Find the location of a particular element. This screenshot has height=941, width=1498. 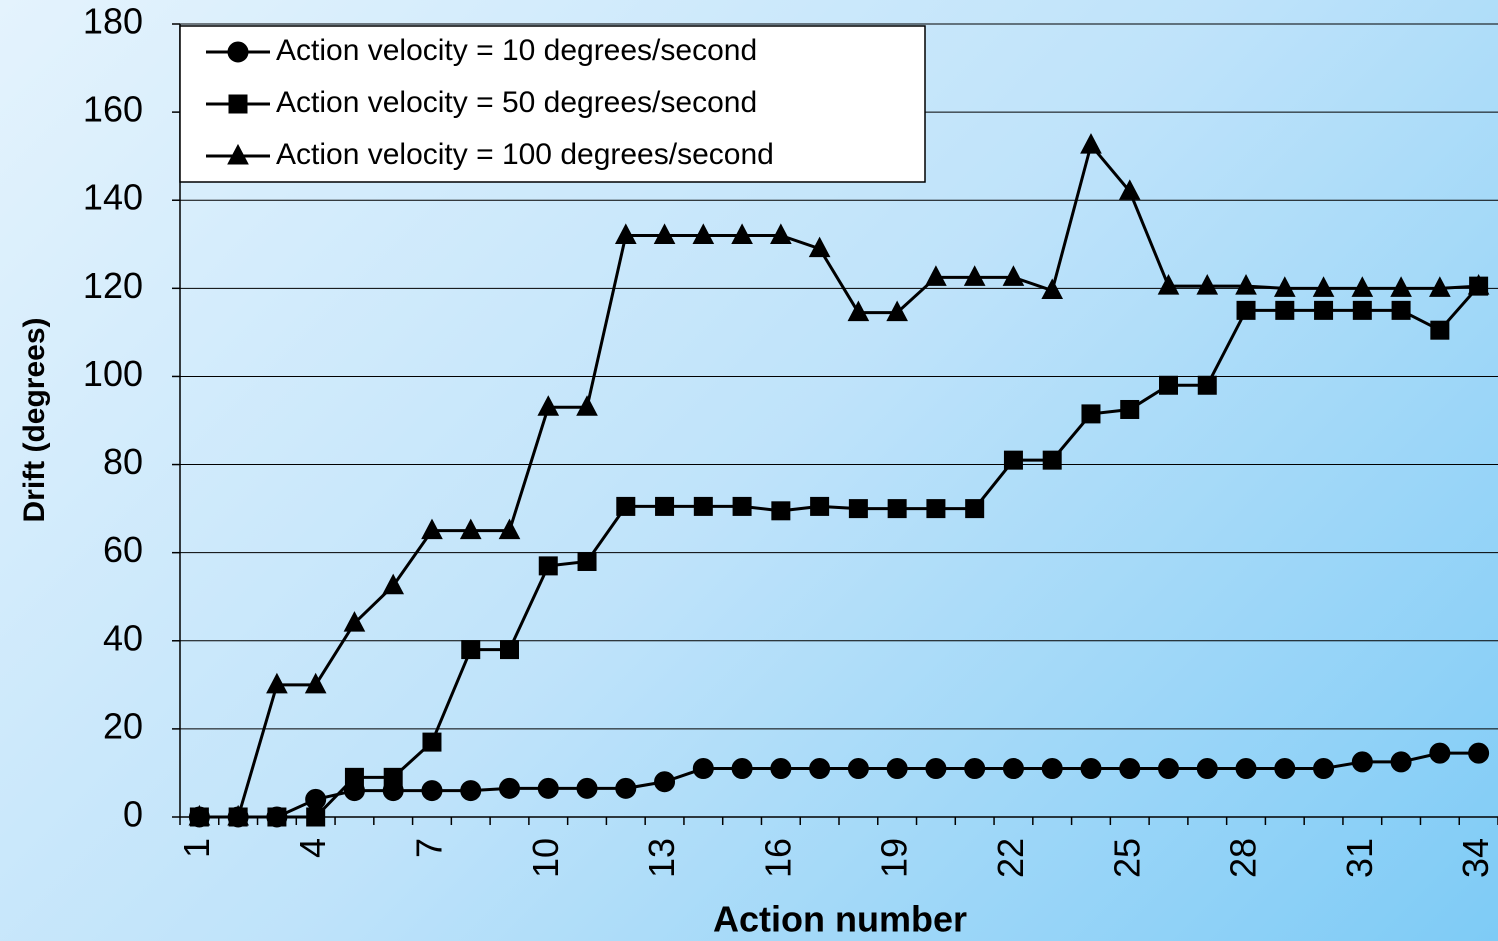

x-tick-label: 31 is located at coordinates (1359, 858).